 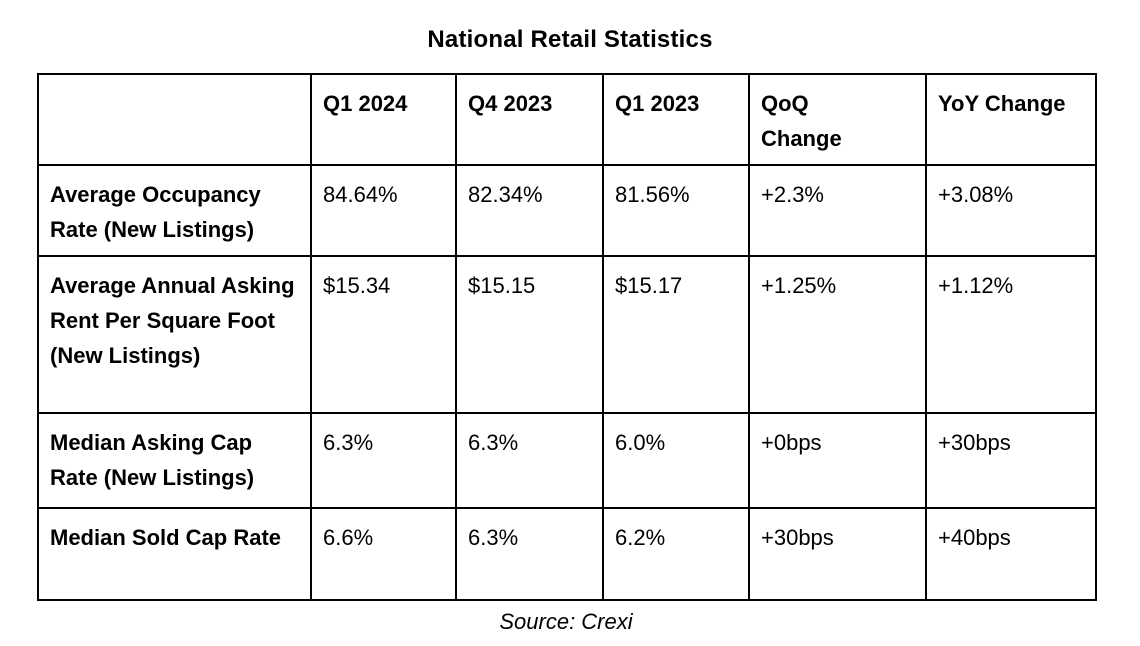 What do you see at coordinates (529, 210) in the screenshot?
I see `cell-occupancy-q4-2023: 82.34%` at bounding box center [529, 210].